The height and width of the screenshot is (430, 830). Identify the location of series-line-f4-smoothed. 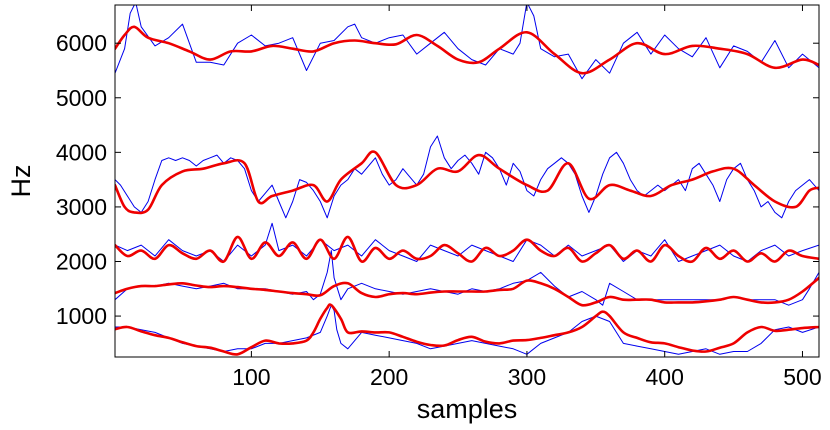
(467, 182).